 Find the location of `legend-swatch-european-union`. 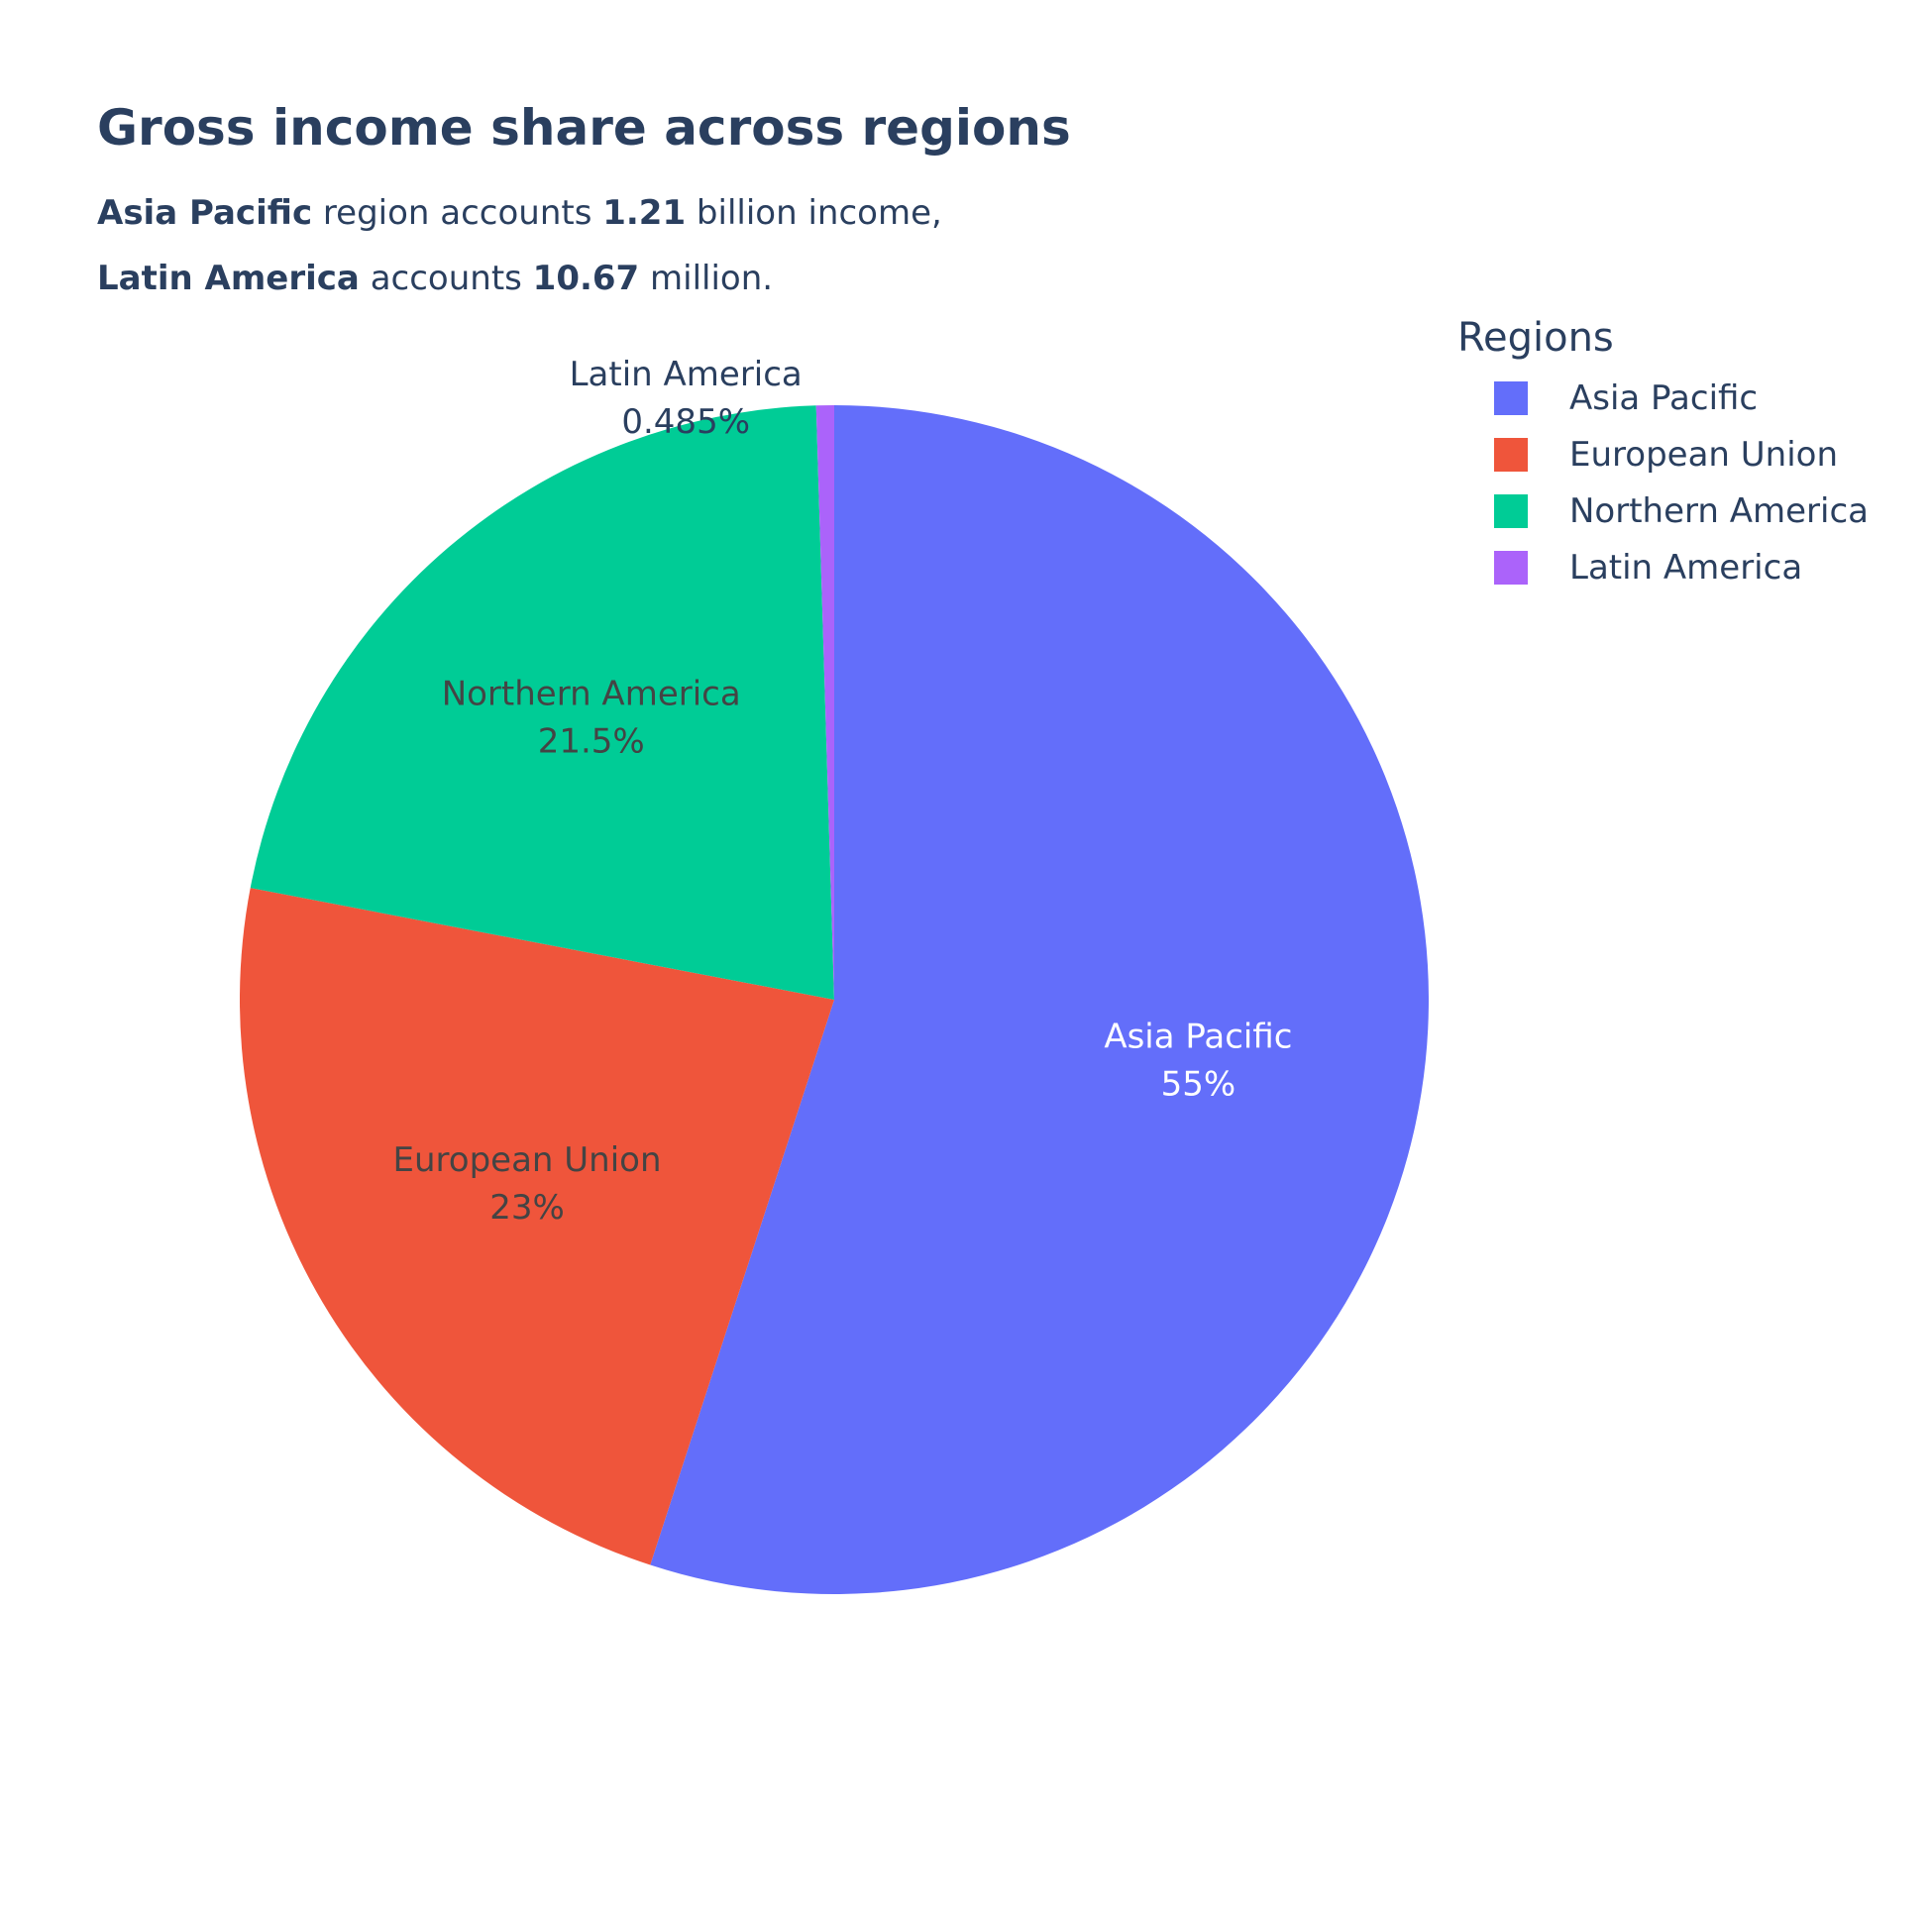

legend-swatch-european-union is located at coordinates (1511, 455).